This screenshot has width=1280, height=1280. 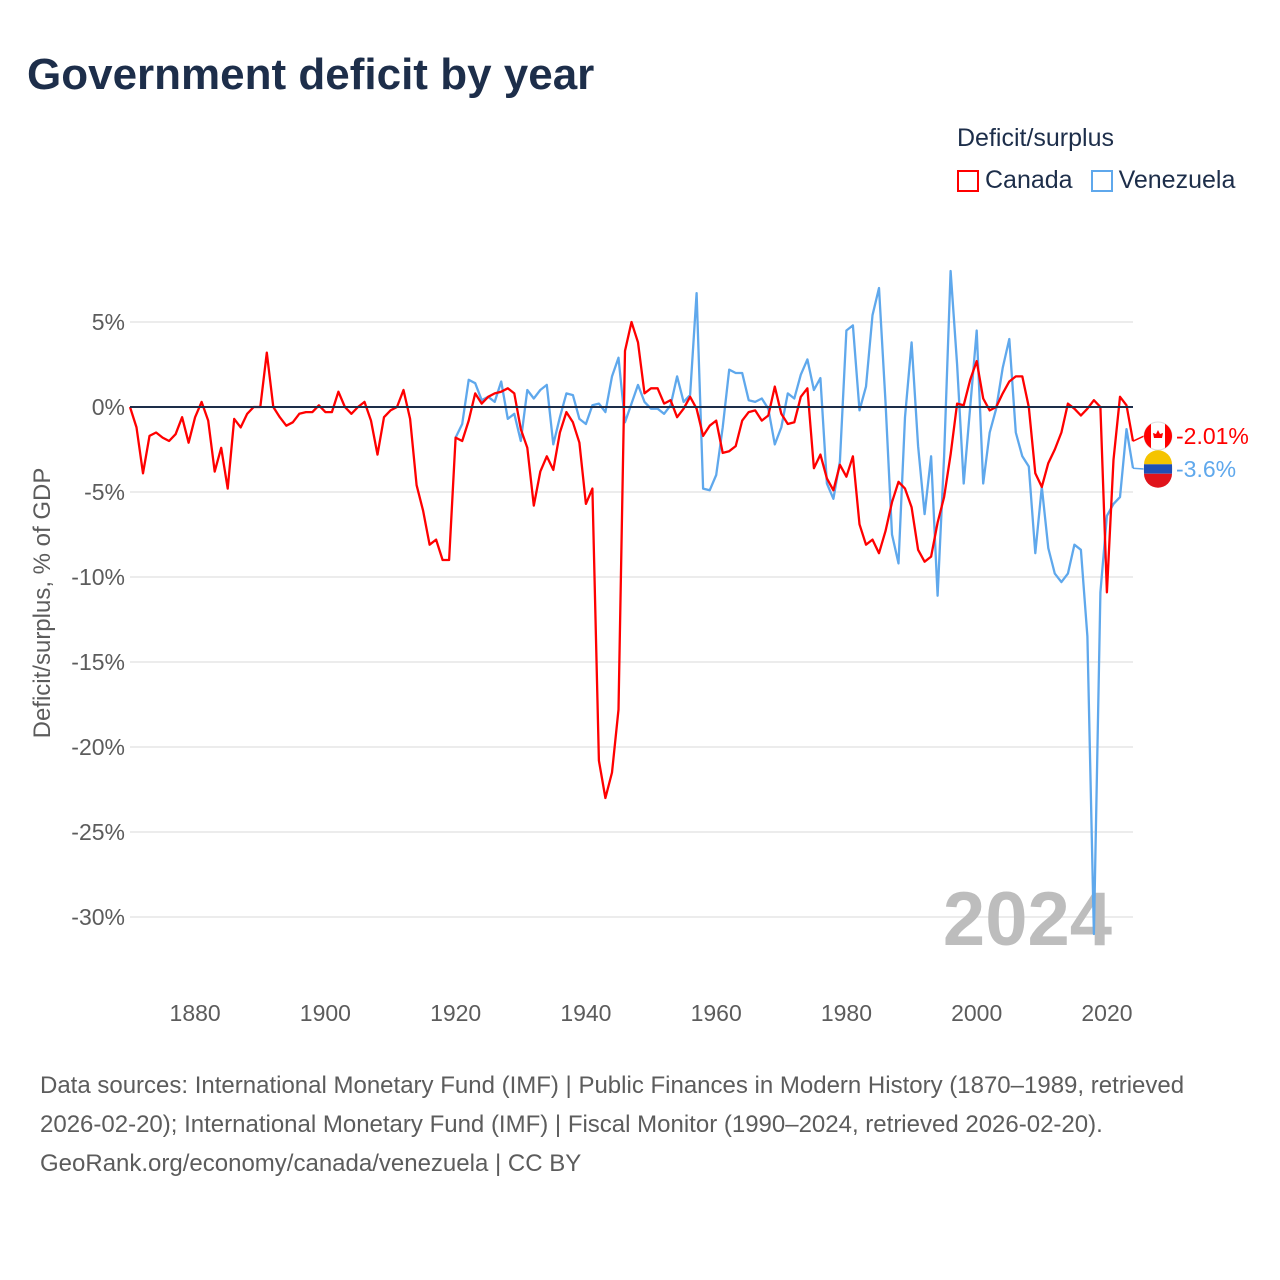 I want to click on year-watermark: 2024, so click(x=1027, y=919).